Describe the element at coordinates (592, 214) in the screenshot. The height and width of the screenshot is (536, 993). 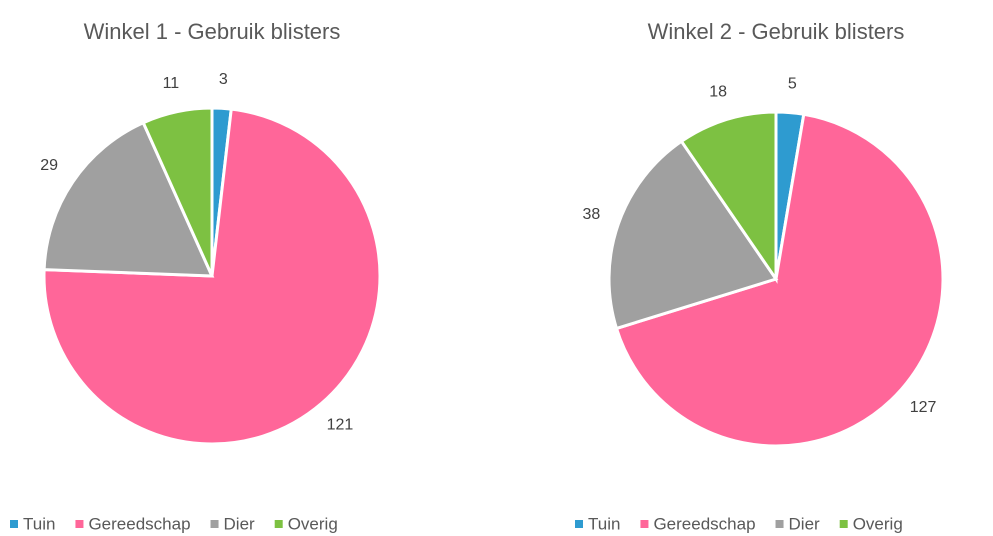
I see `data-label: 38` at that location.